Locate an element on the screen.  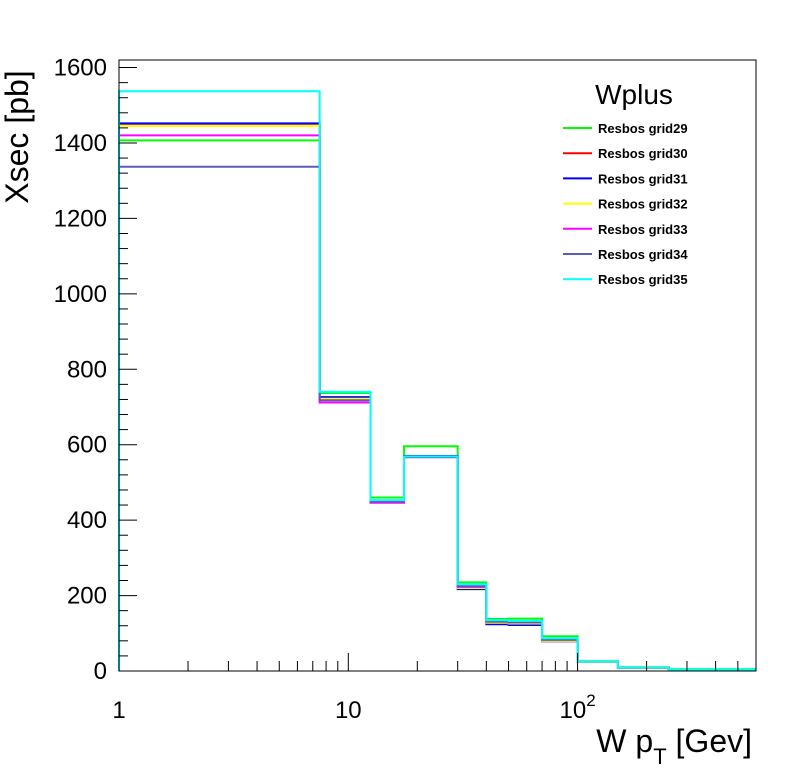
x-axis-label-unit: [Gev] is located at coordinates (709, 741).